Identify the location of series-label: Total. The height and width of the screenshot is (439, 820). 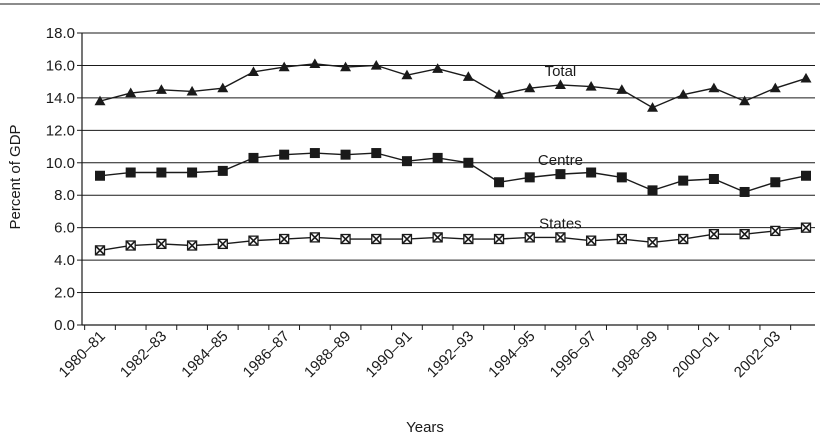
(561, 71).